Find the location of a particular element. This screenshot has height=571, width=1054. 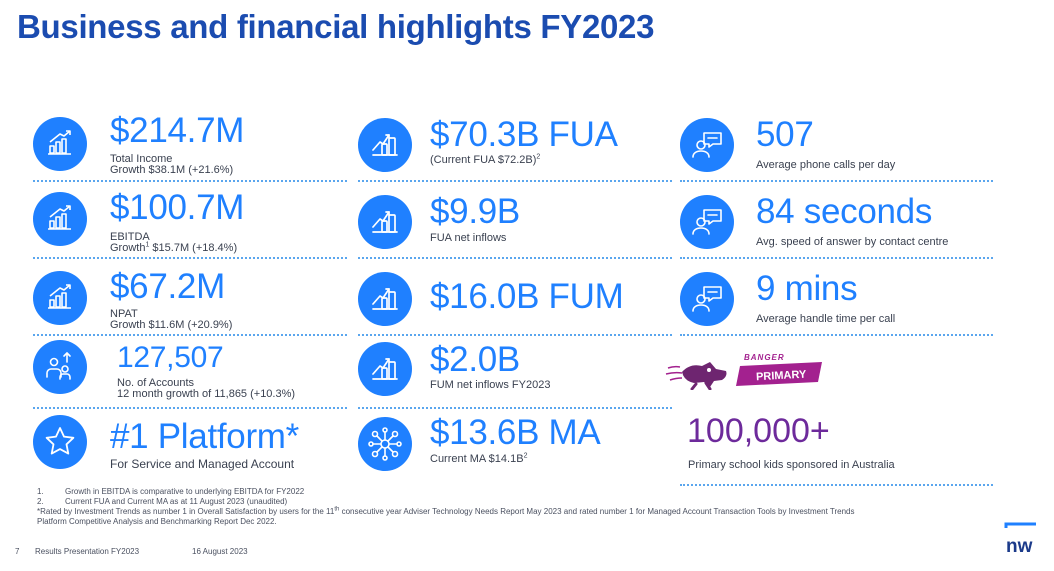

ebitda-tile: $100.7M EBITDA Growth1 $15.7M (+18.4%) is located at coordinates (190, 222).